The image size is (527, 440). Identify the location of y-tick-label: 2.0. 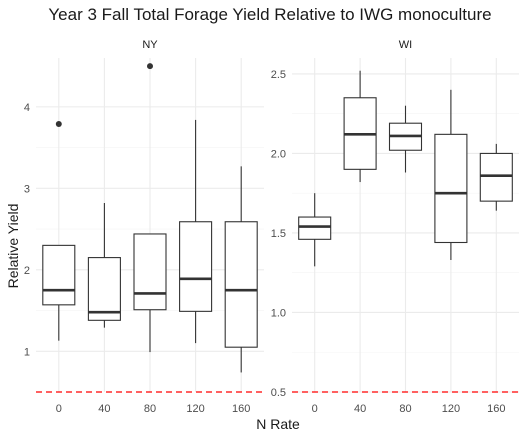
(278, 154).